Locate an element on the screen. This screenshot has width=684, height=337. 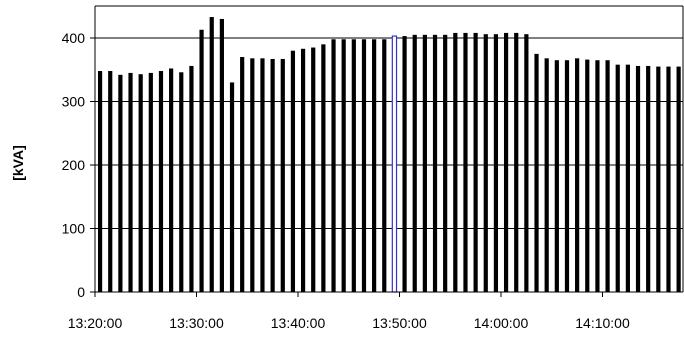
bar-14:11:00 is located at coordinates (617, 178).